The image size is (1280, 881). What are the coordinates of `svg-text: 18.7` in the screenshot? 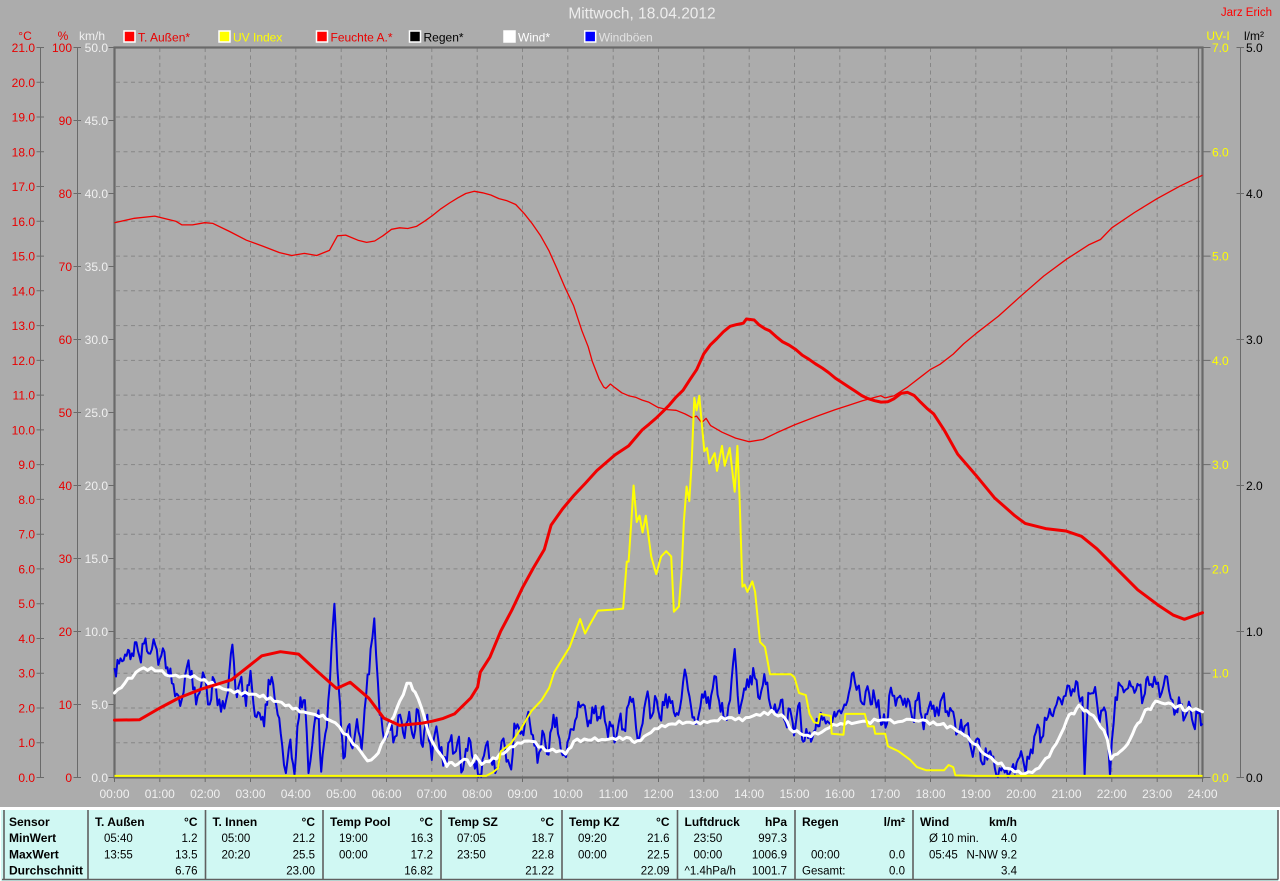 It's located at (543, 839).